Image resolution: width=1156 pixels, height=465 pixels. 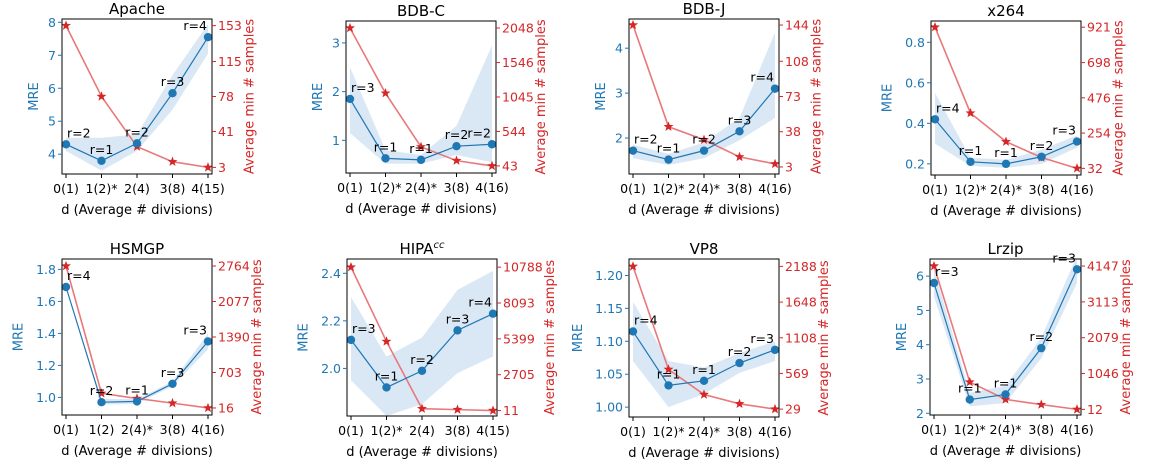 I want to click on y-tick-label: 0.2, so click(x=915, y=163).